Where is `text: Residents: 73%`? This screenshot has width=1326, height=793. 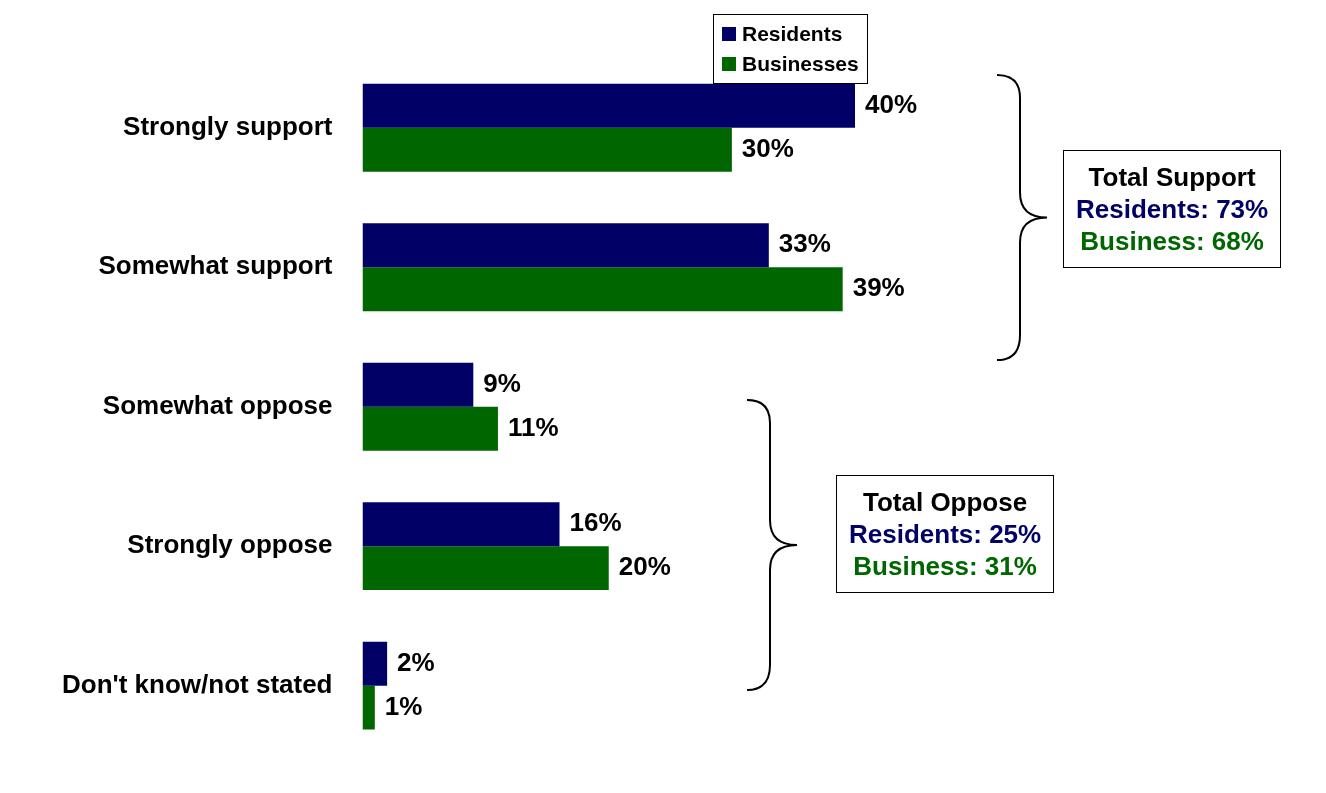
text: Residents: 73% is located at coordinates (1172, 209).